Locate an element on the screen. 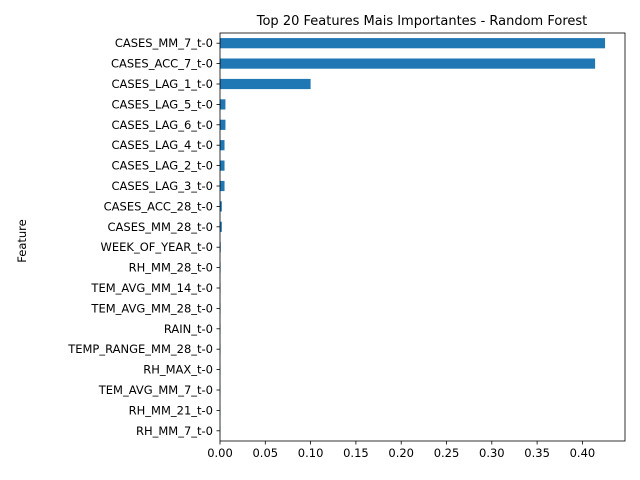 This screenshot has height=480, width=640. y-tick-label-4: CASES_LAG_6_t-0 is located at coordinates (162, 125).